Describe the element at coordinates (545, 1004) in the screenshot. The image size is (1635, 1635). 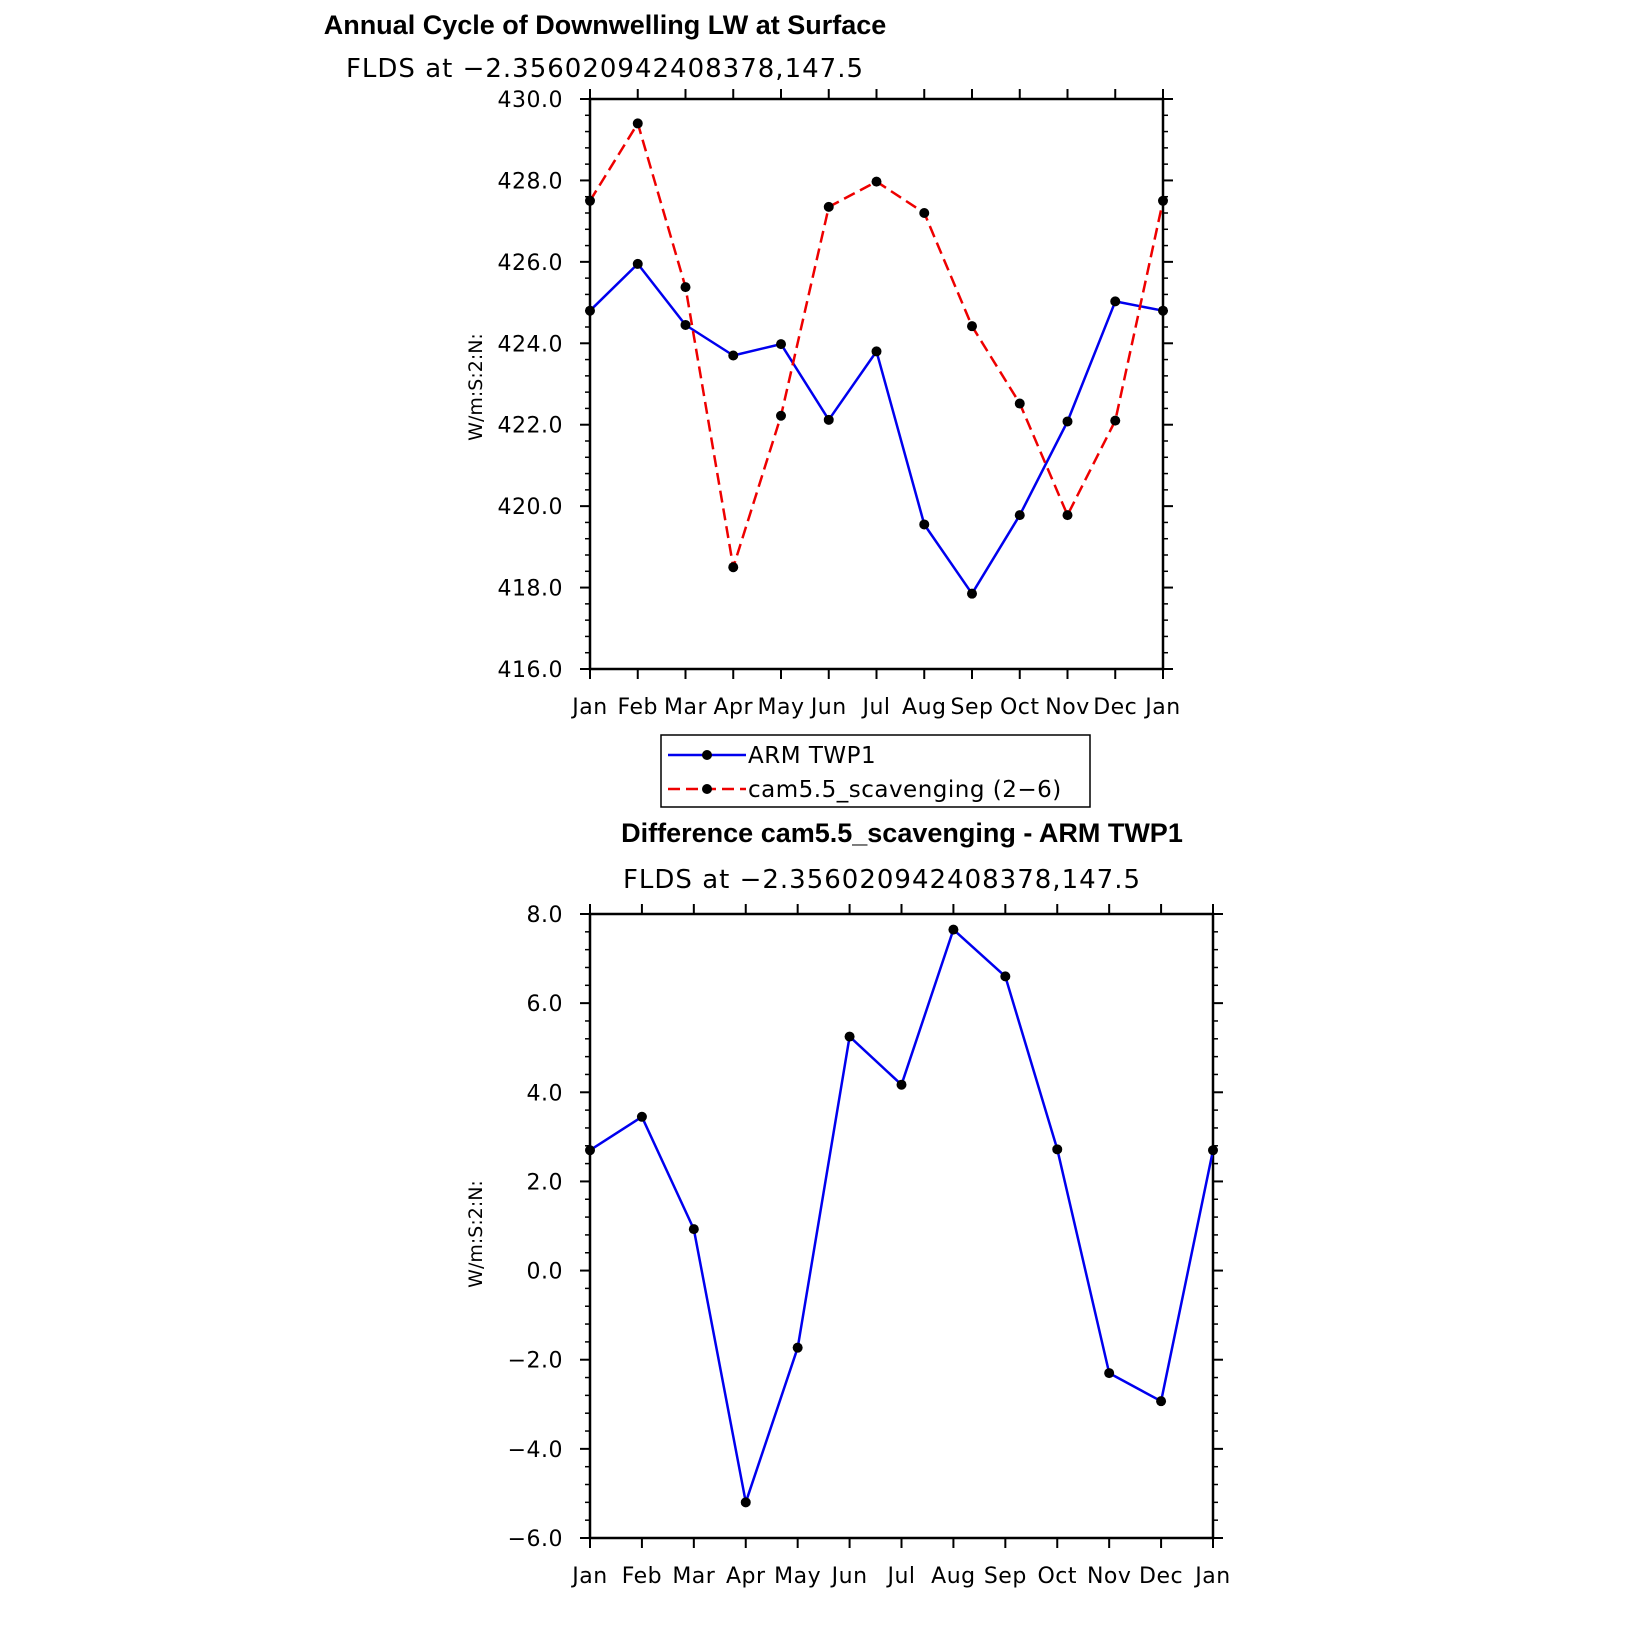
I see `y-tick-label: 6.0` at that location.